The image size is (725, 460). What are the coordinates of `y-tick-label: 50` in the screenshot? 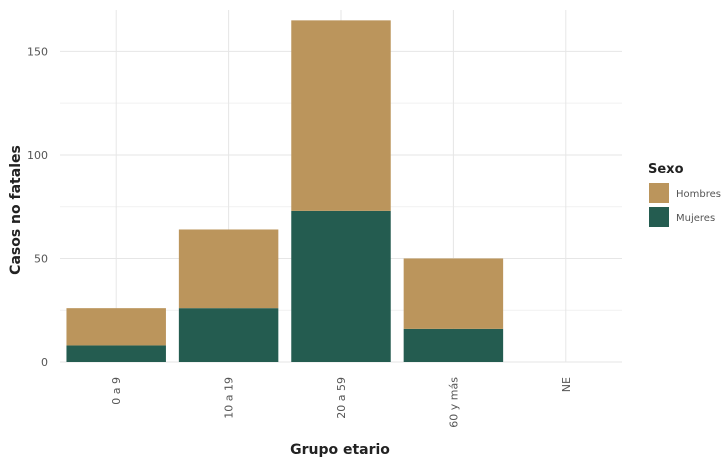 It's located at (41, 258).